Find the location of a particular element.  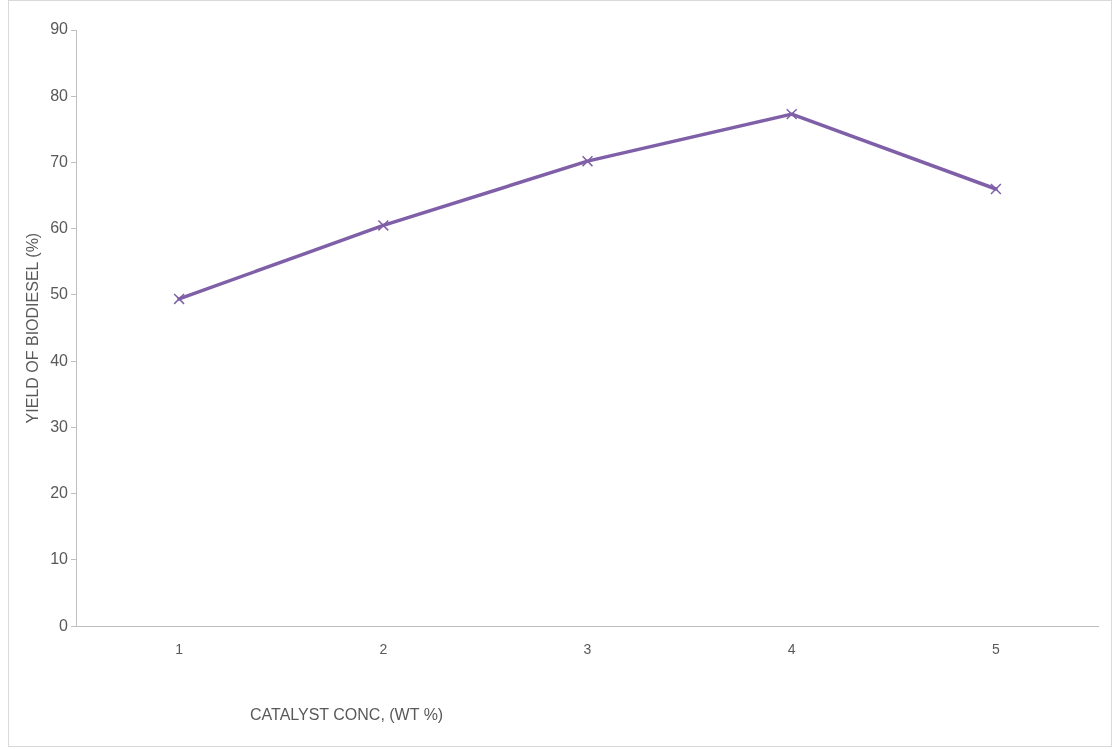

y-axis-title: YIELD OF BIODIESEL (%) is located at coordinates (33, 328).